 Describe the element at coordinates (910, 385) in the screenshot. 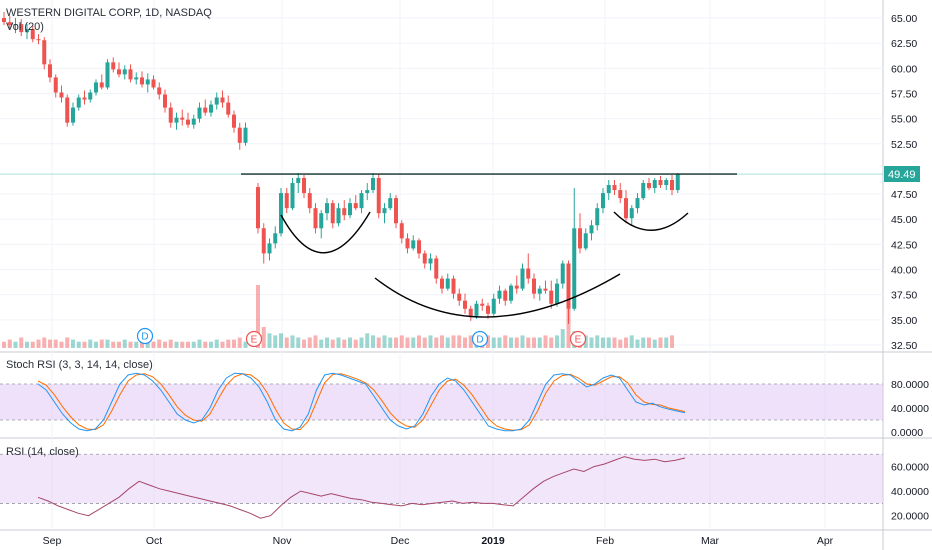

I see `stoch-tick-label: 80.0000` at that location.